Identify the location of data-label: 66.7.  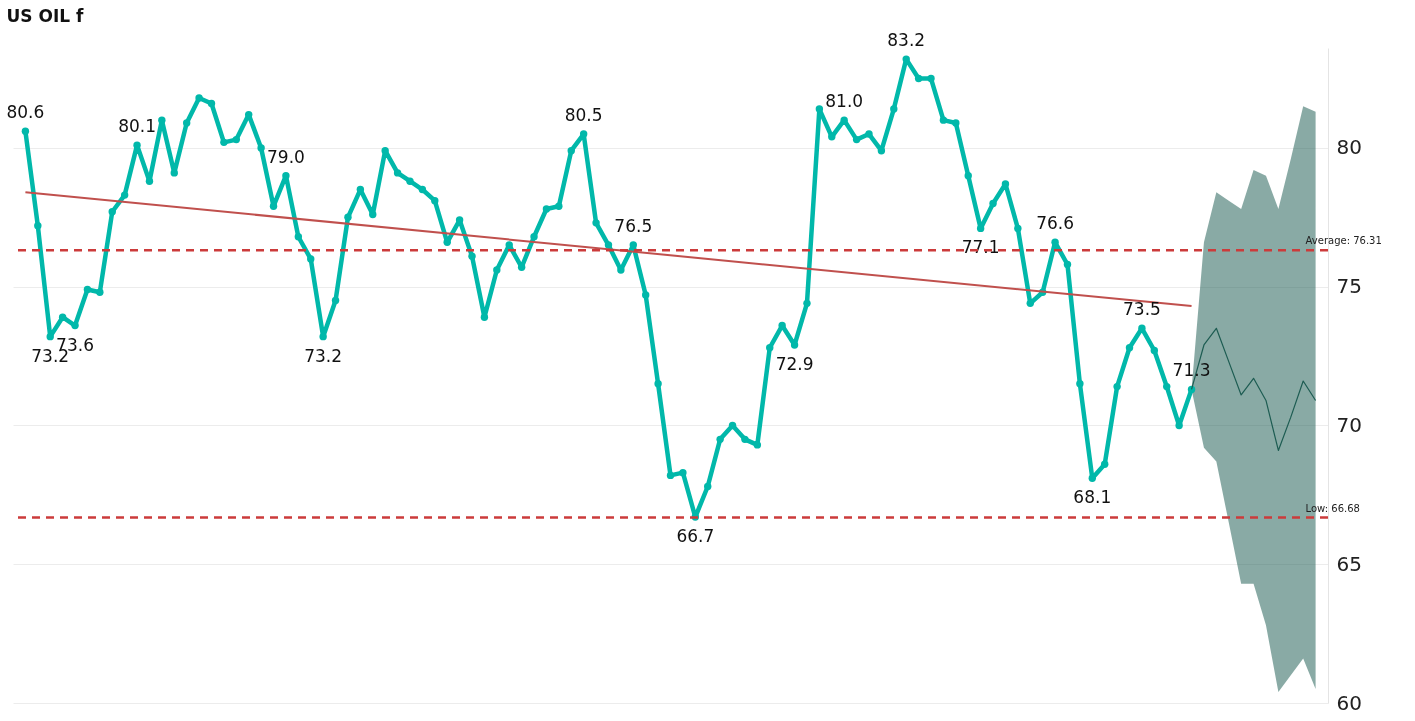
(695, 536).